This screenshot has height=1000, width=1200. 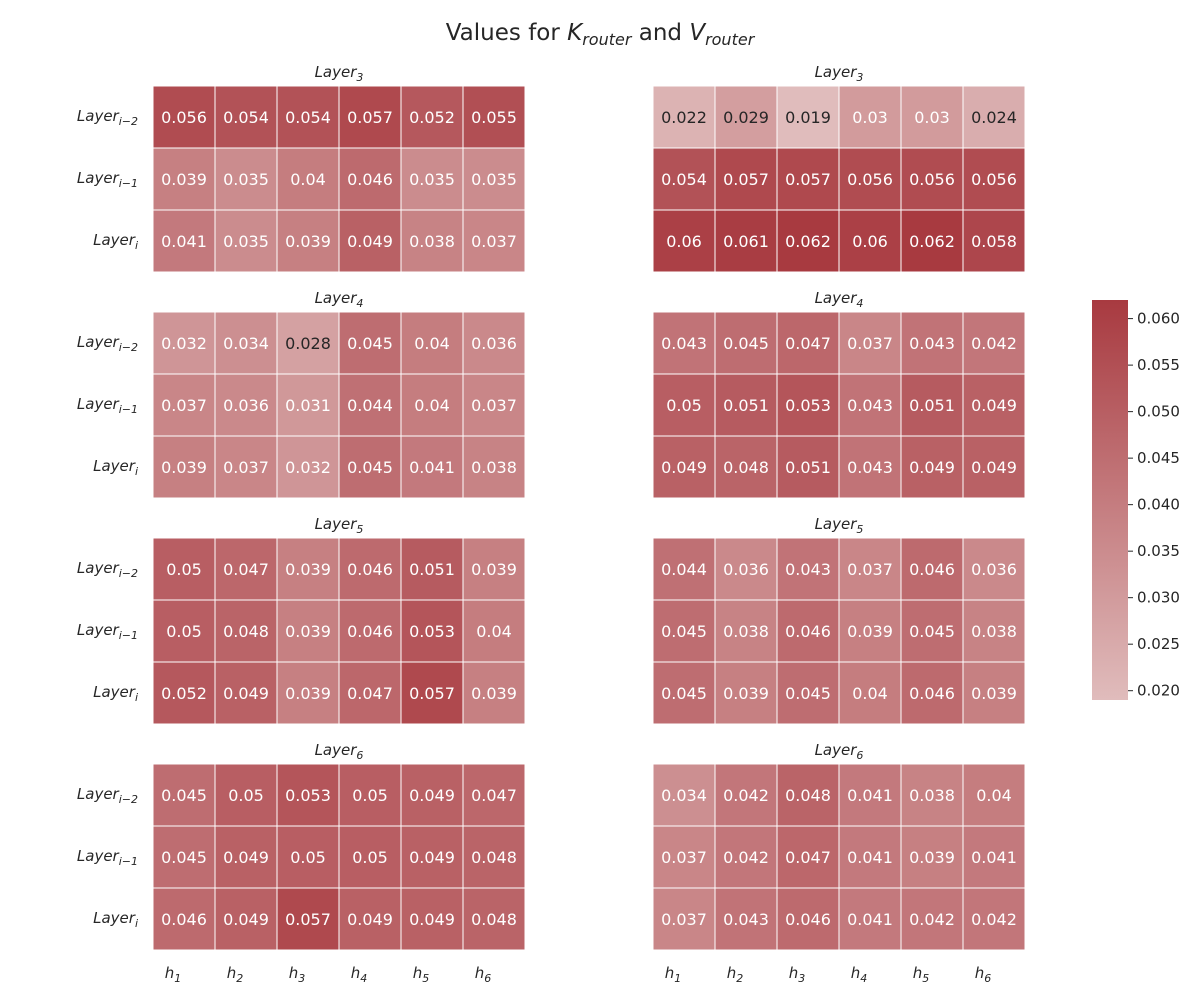 What do you see at coordinates (1158, 551) in the screenshot?
I see `colorbar-tick-label: 0.035` at bounding box center [1158, 551].